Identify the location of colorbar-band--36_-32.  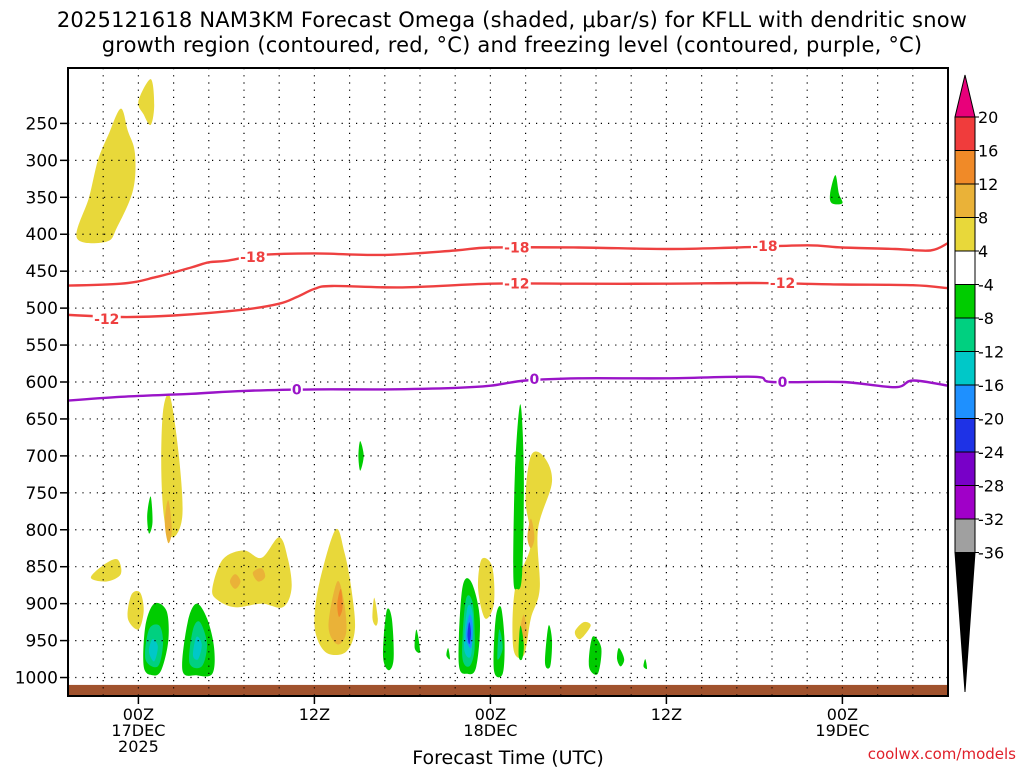
(965, 535).